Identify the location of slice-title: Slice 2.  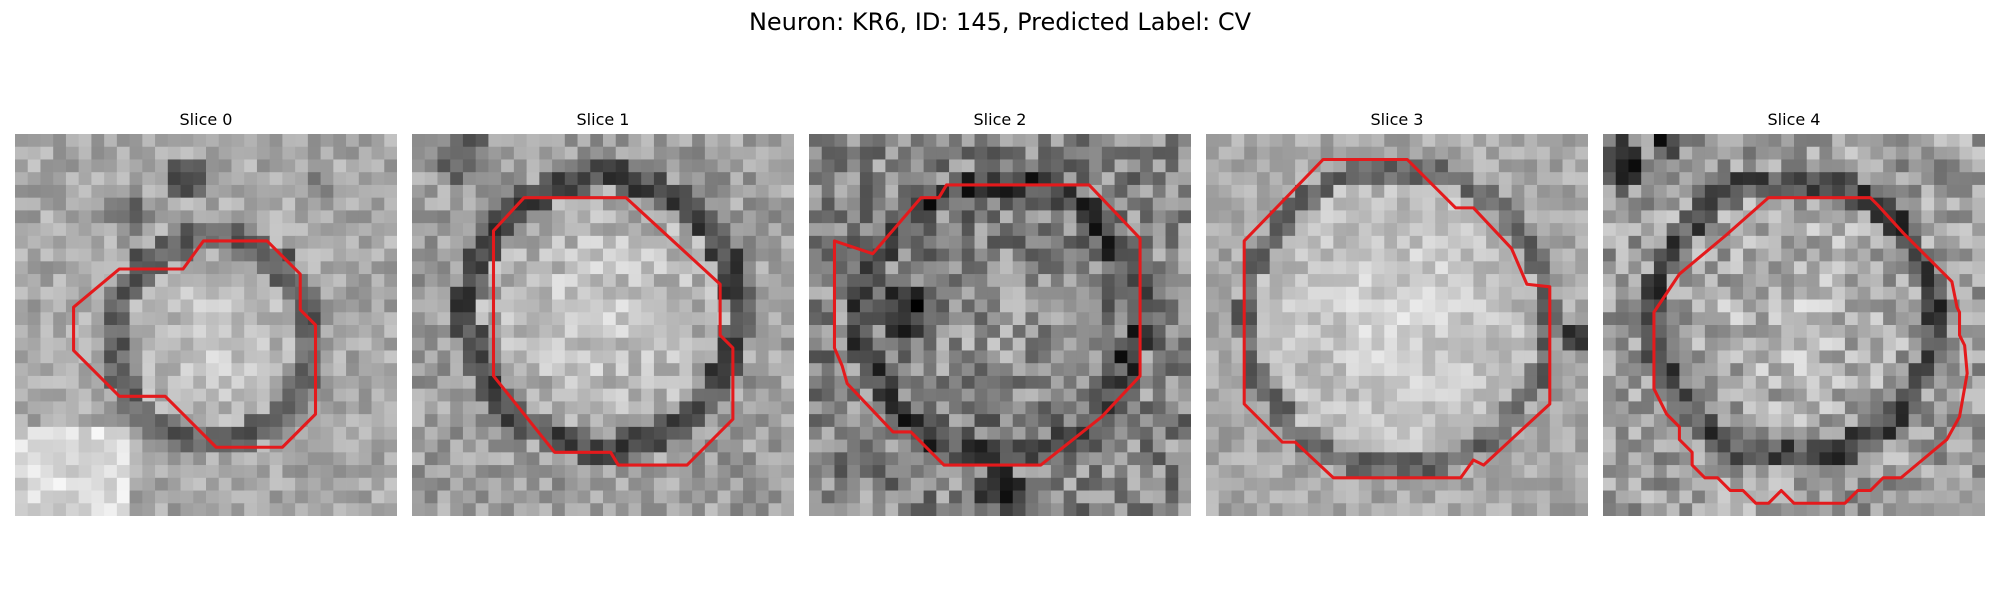
(1000, 119).